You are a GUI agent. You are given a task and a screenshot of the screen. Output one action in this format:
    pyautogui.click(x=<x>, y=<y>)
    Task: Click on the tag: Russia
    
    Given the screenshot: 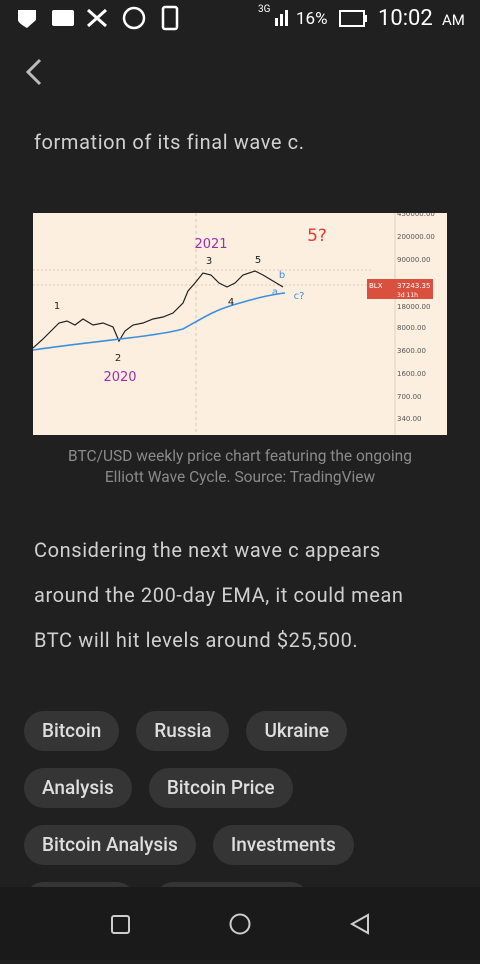 What is the action you would take?
    pyautogui.click(x=183, y=731)
    